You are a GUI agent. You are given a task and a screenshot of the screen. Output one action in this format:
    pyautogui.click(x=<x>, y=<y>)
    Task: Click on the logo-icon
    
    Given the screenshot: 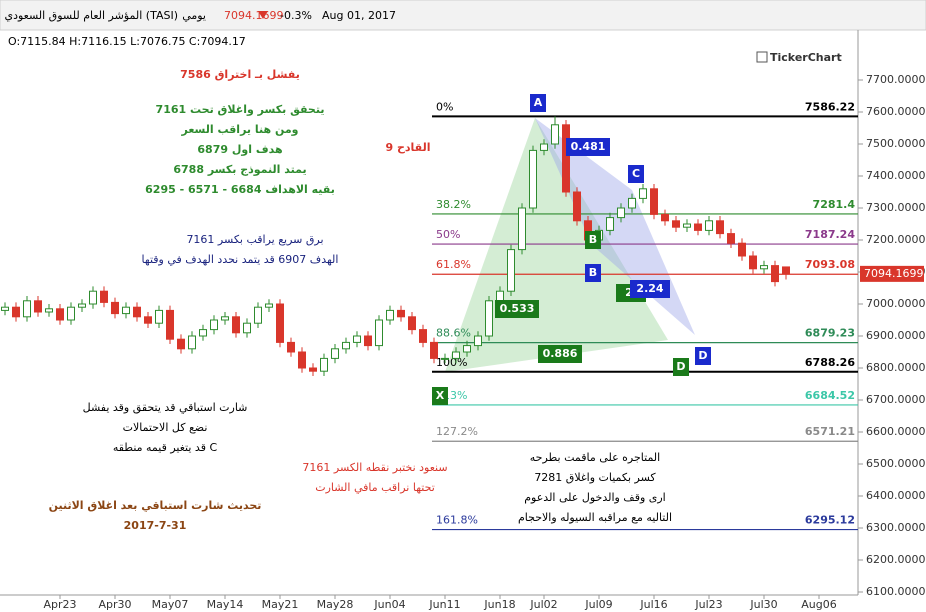 What is the action you would take?
    pyautogui.click(x=762, y=57)
    